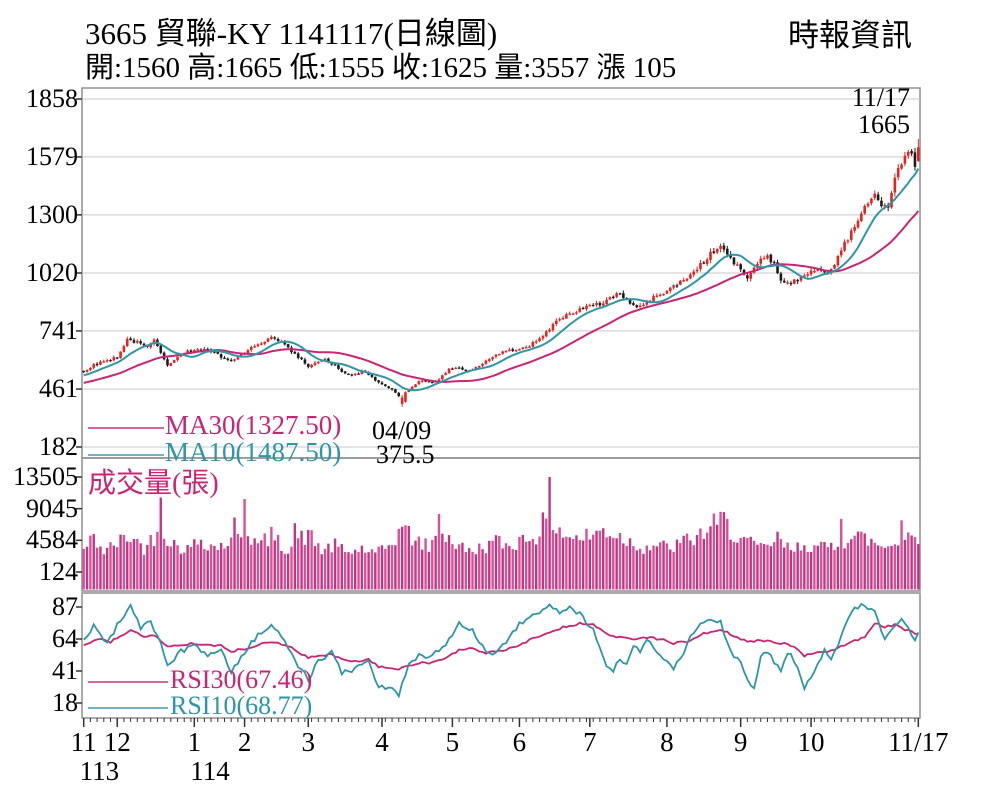 The height and width of the screenshot is (800, 1000). What do you see at coordinates (65, 638) in the screenshot?
I see `rsi-axis-label: 64` at bounding box center [65, 638].